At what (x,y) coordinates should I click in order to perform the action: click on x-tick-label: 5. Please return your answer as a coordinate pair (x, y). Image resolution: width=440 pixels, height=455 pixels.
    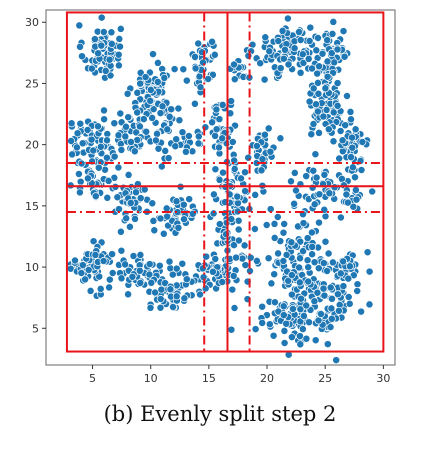
    Looking at the image, I should click on (92, 378).